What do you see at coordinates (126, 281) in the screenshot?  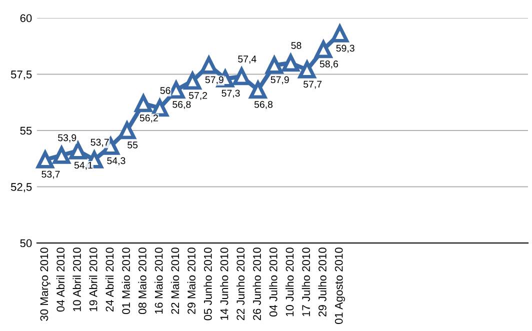 I see `x-tick-label: 01 Maio 2010` at bounding box center [126, 281].